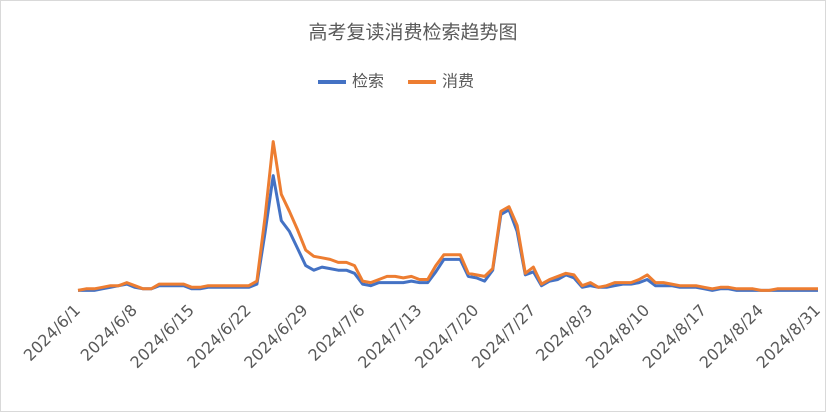 The width and height of the screenshot is (826, 412). I want to click on chart-title: 高考复读消费检索趋势图, so click(412, 33).